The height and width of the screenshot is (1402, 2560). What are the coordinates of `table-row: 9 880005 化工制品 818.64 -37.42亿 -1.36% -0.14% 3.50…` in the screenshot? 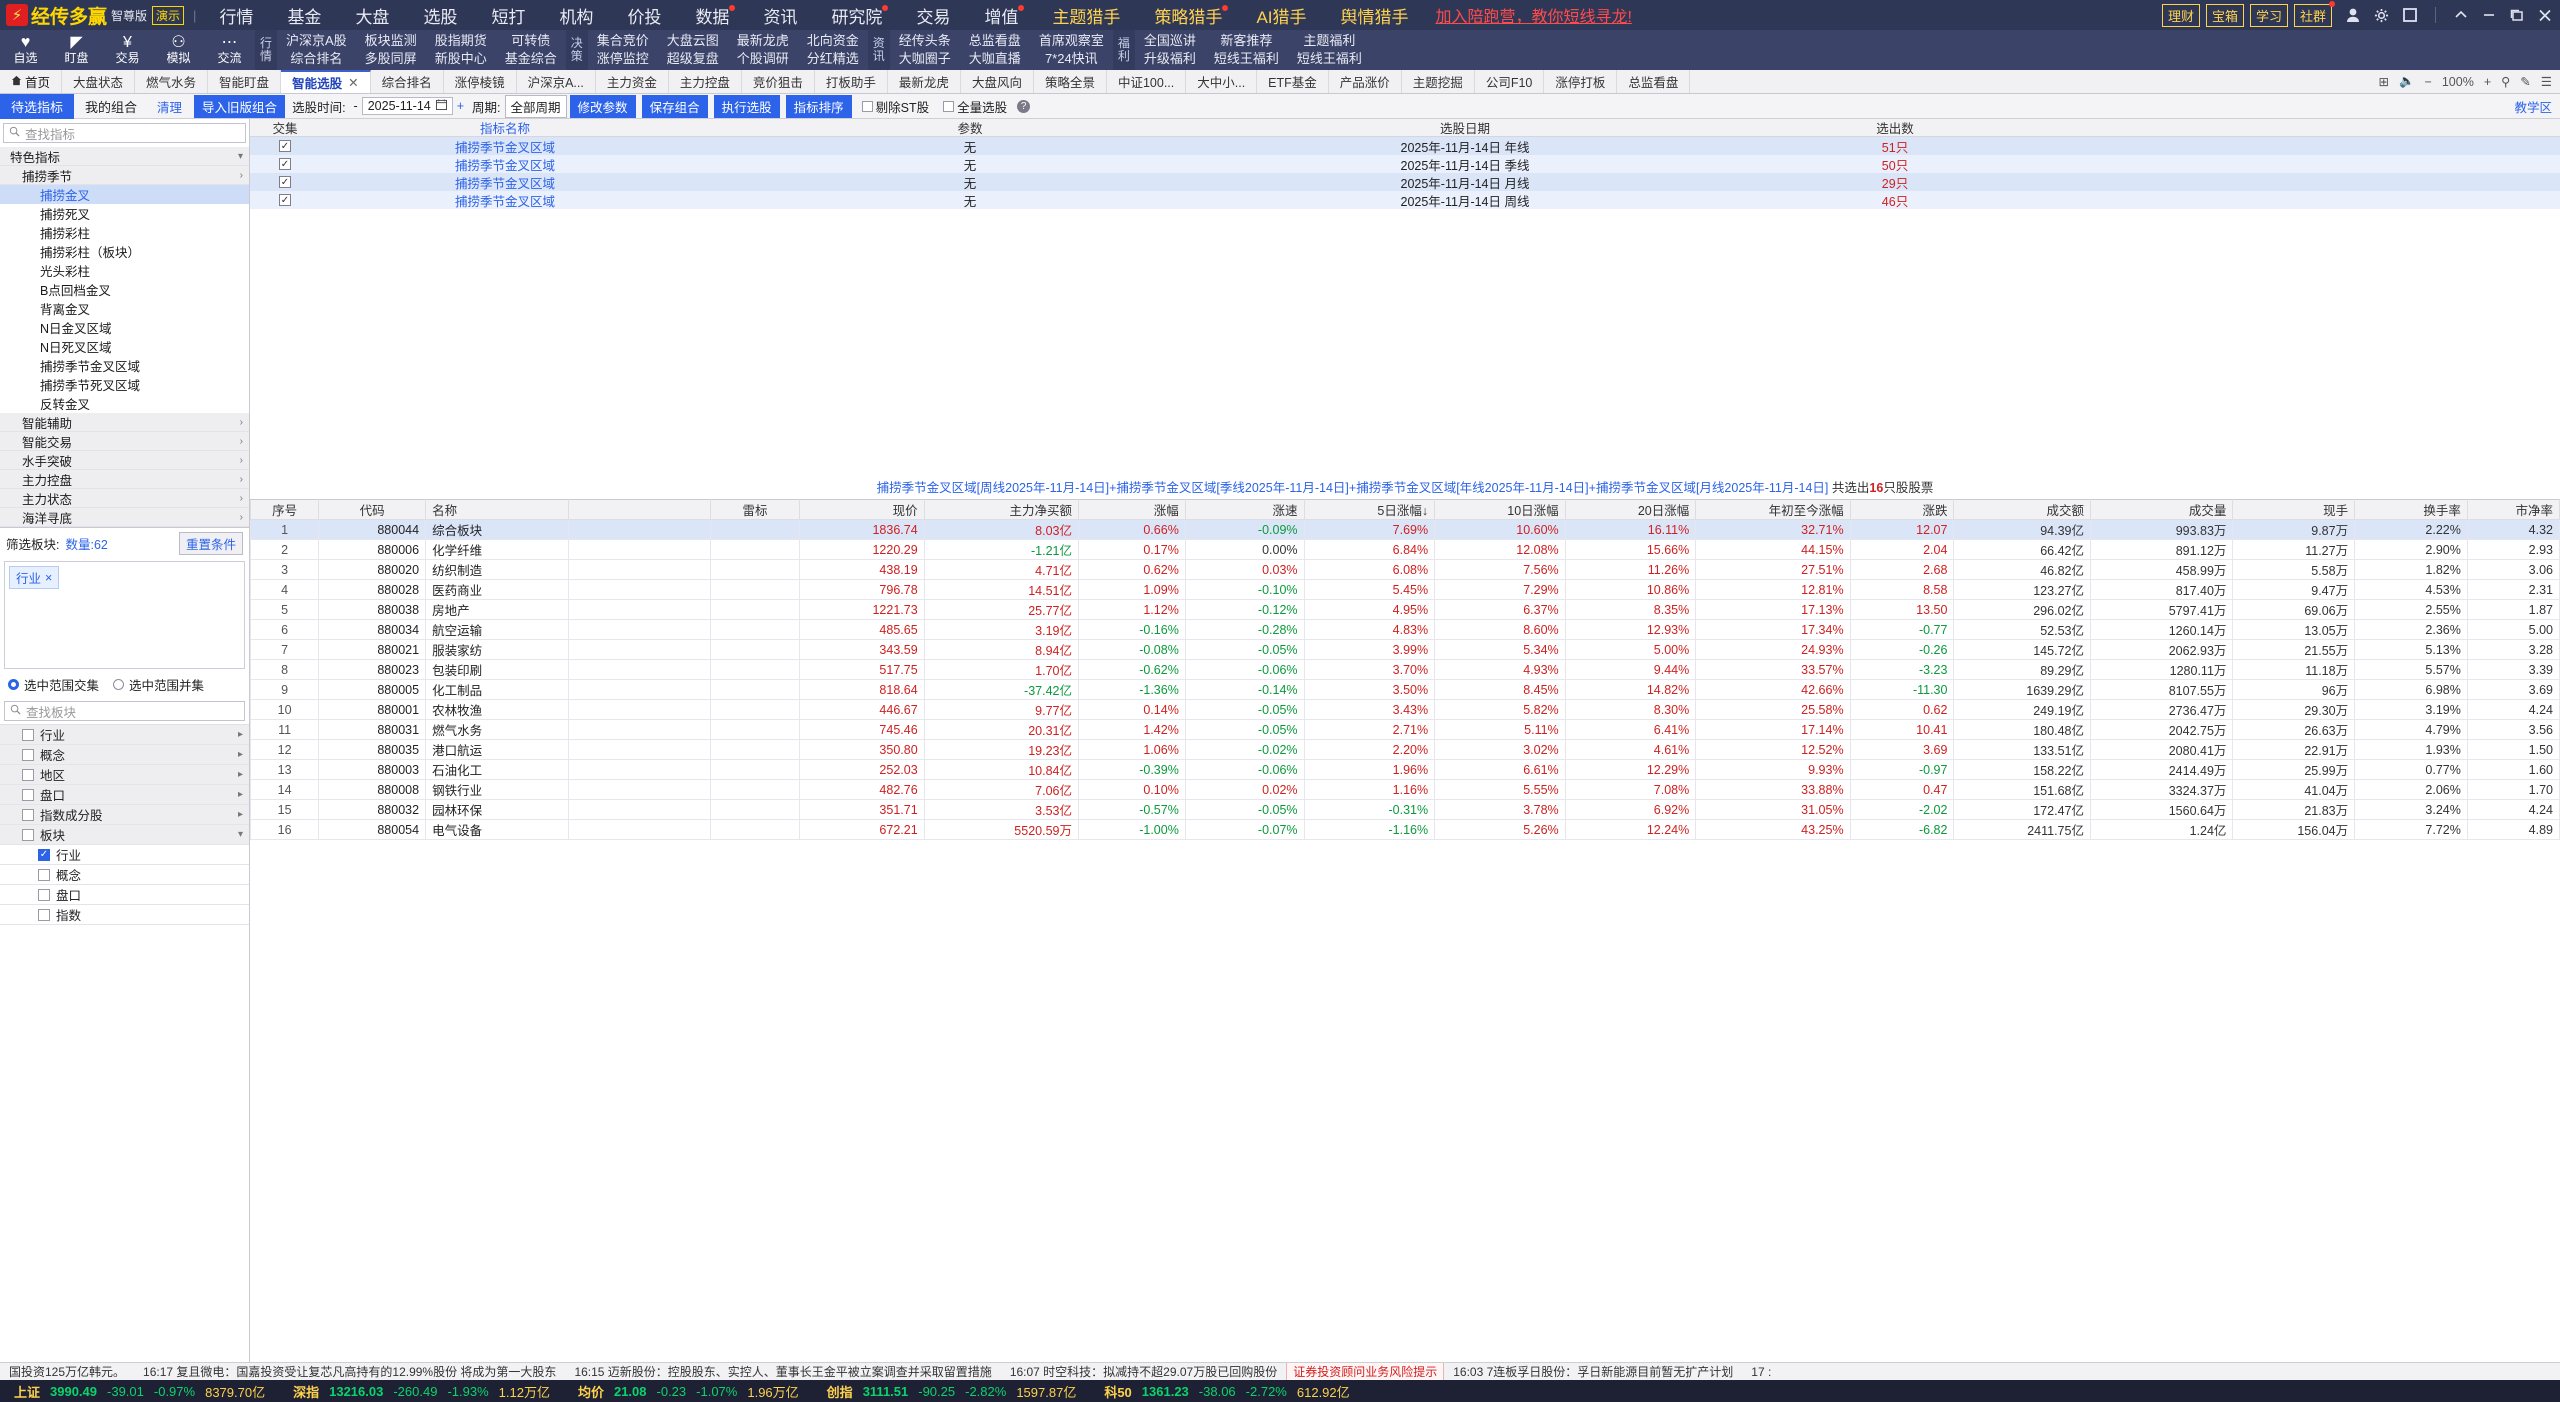 It's located at (1404, 689).